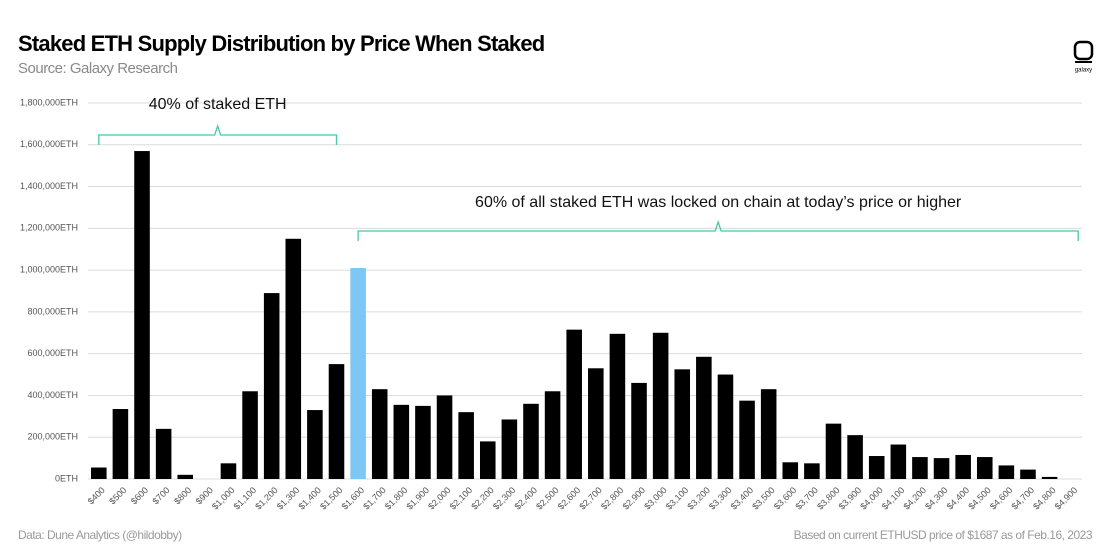  What do you see at coordinates (698, 498) in the screenshot?
I see `x-tick-label: $3,200` at bounding box center [698, 498].